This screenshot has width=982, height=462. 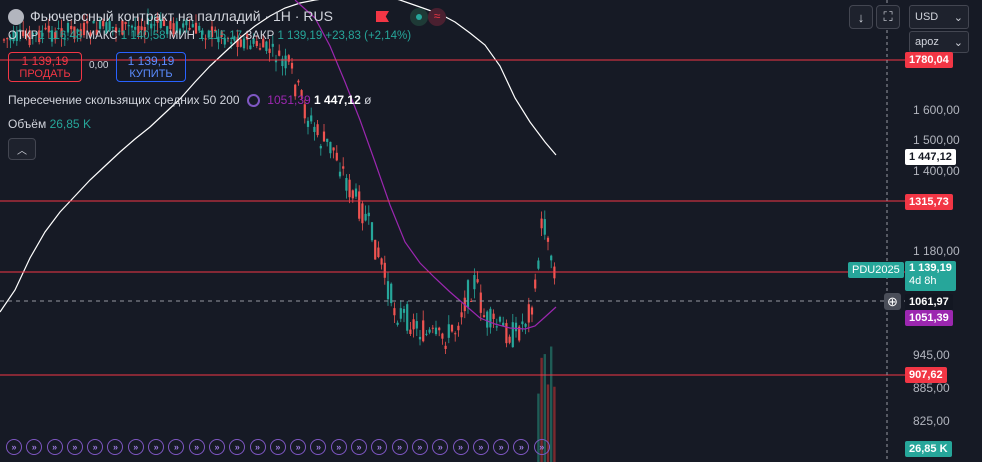 I want to click on price-axis, so click(x=943, y=231).